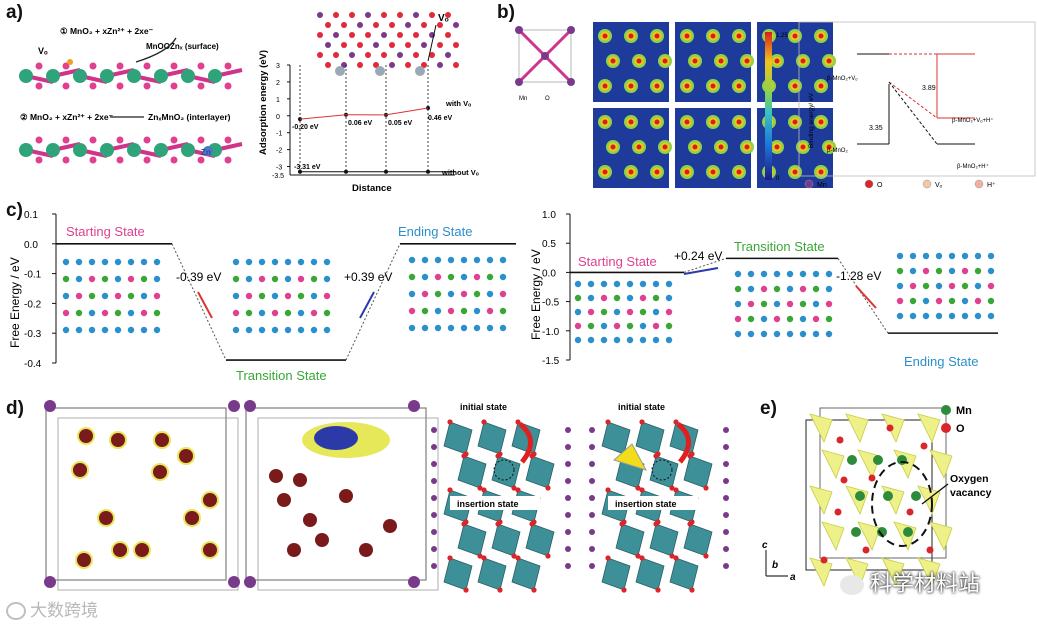 Image resolution: width=1037 pixels, height=624 pixels. What do you see at coordinates (701, 271) in the screenshot?
I see `c-right-arrow-up` at bounding box center [701, 271].